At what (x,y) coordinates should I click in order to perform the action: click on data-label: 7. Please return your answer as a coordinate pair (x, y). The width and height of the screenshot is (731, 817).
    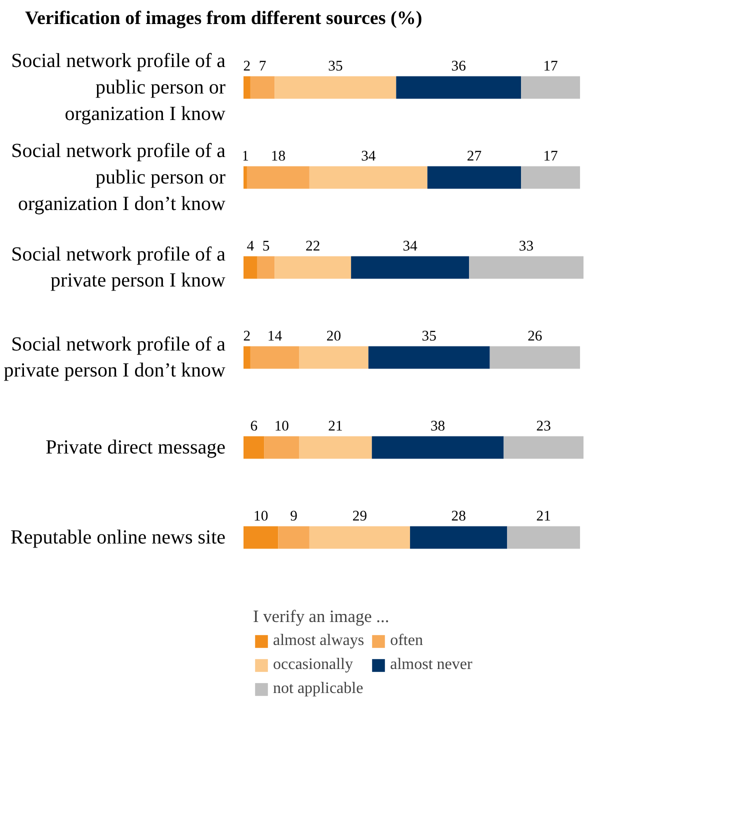
    Looking at the image, I should click on (262, 66).